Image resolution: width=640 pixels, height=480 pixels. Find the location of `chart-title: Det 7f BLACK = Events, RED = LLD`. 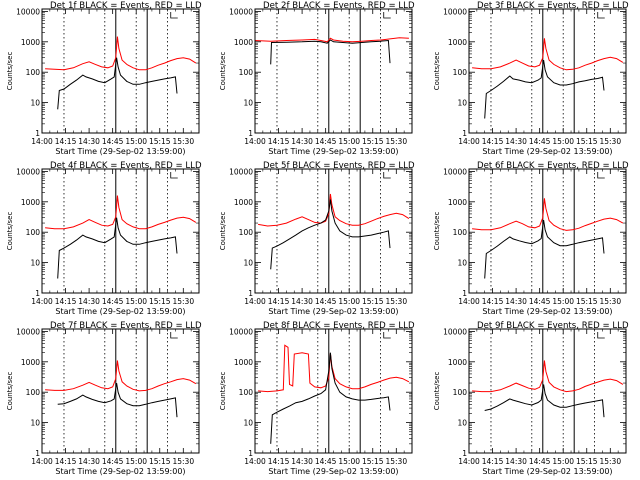

chart-title: Det 7f BLACK = Events, RED = LLD is located at coordinates (126, 326).